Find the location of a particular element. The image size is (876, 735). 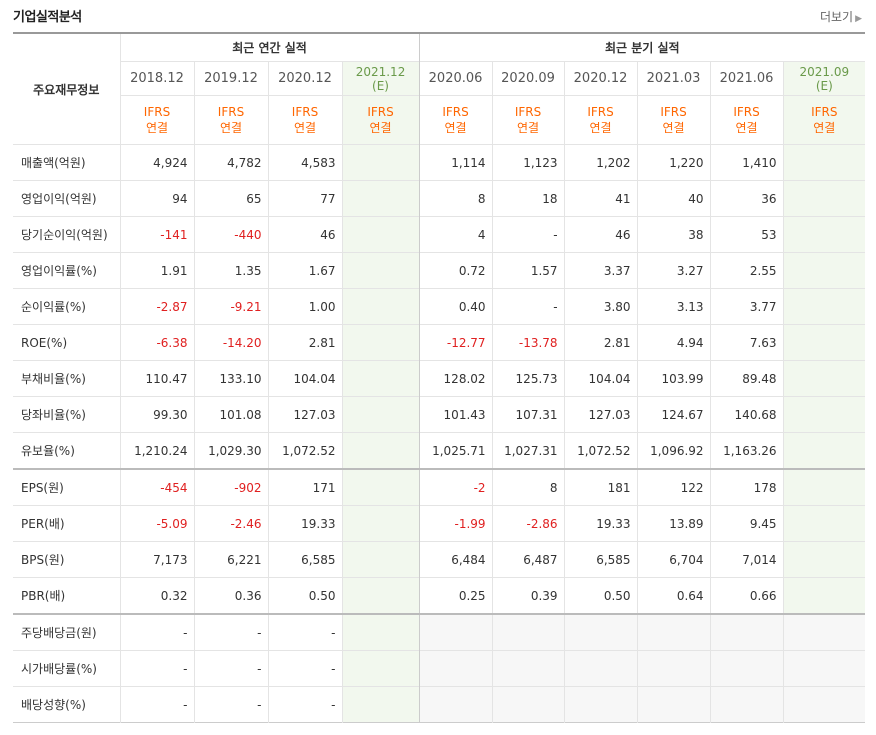

table-cell: 122 is located at coordinates (673, 487).